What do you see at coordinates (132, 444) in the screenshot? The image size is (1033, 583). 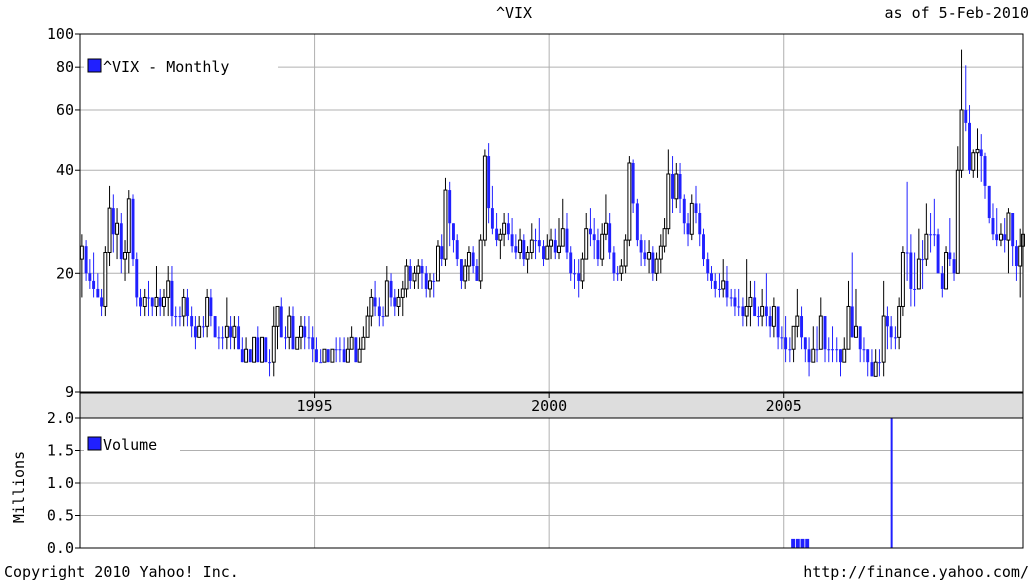 I see `volume-legend-background` at bounding box center [132, 444].